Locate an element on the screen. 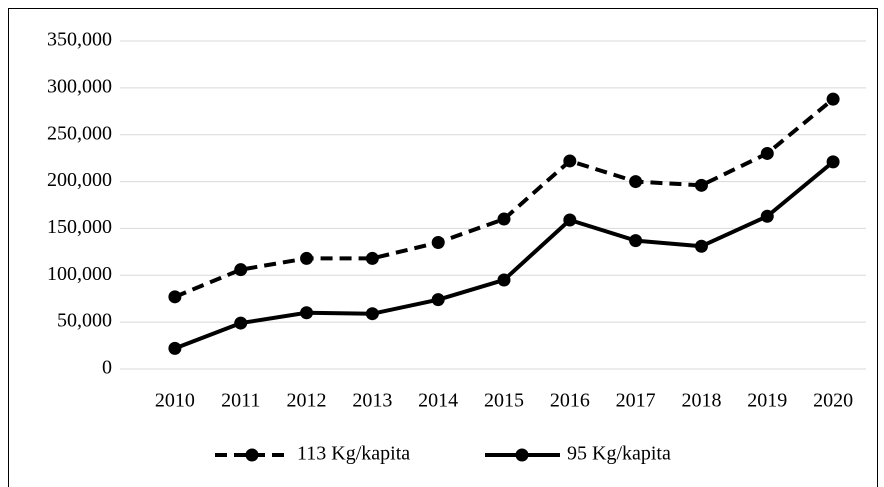 This screenshot has width=884, height=487. y-tick-label: 200,000 is located at coordinates (79, 180).